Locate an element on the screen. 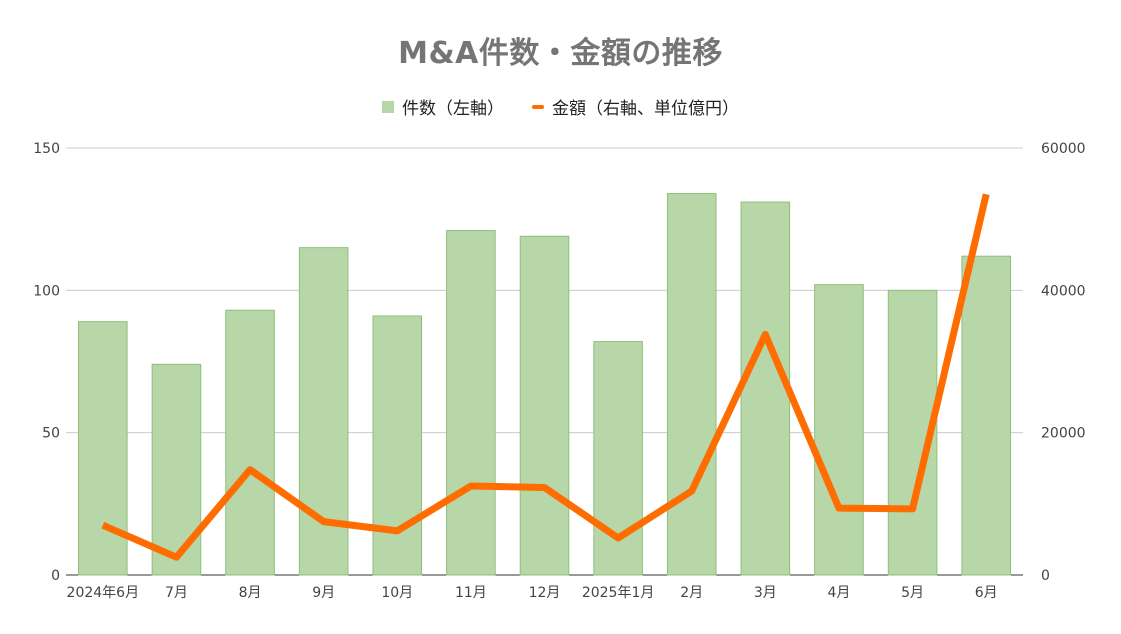 The image size is (1121, 634). legend: 件数（左軸） 金額（右軸、単位億円） is located at coordinates (560, 106).